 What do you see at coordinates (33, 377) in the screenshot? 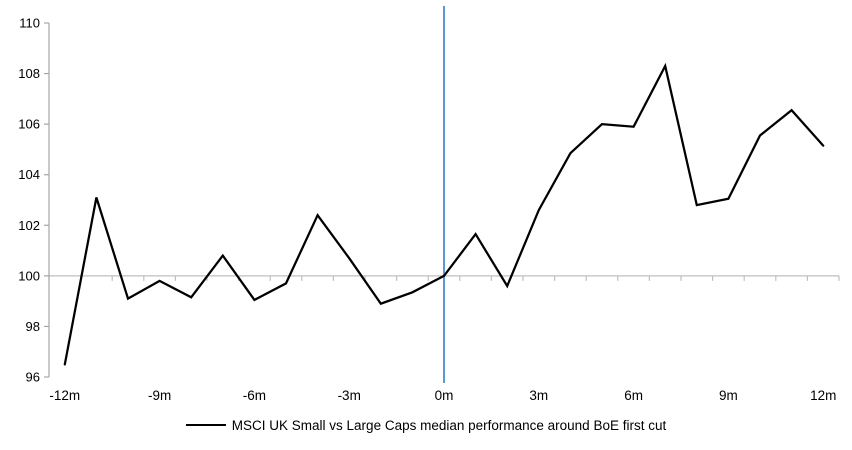
I see `y-tick-label: 96` at bounding box center [33, 377].